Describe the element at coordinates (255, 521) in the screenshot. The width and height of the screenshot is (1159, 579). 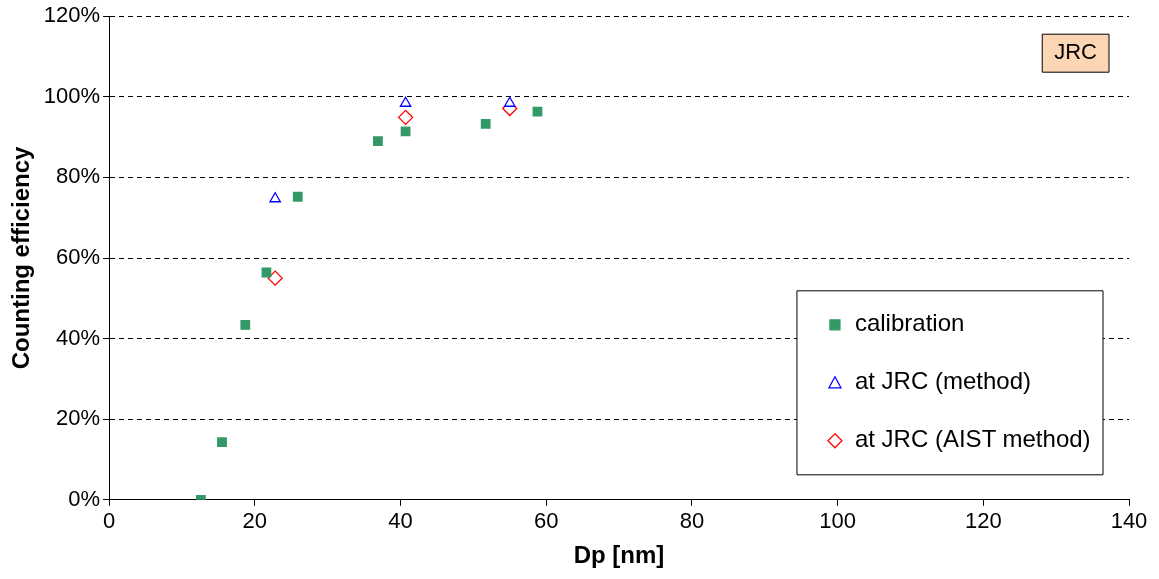
I see `x-tick-label: 20` at that location.